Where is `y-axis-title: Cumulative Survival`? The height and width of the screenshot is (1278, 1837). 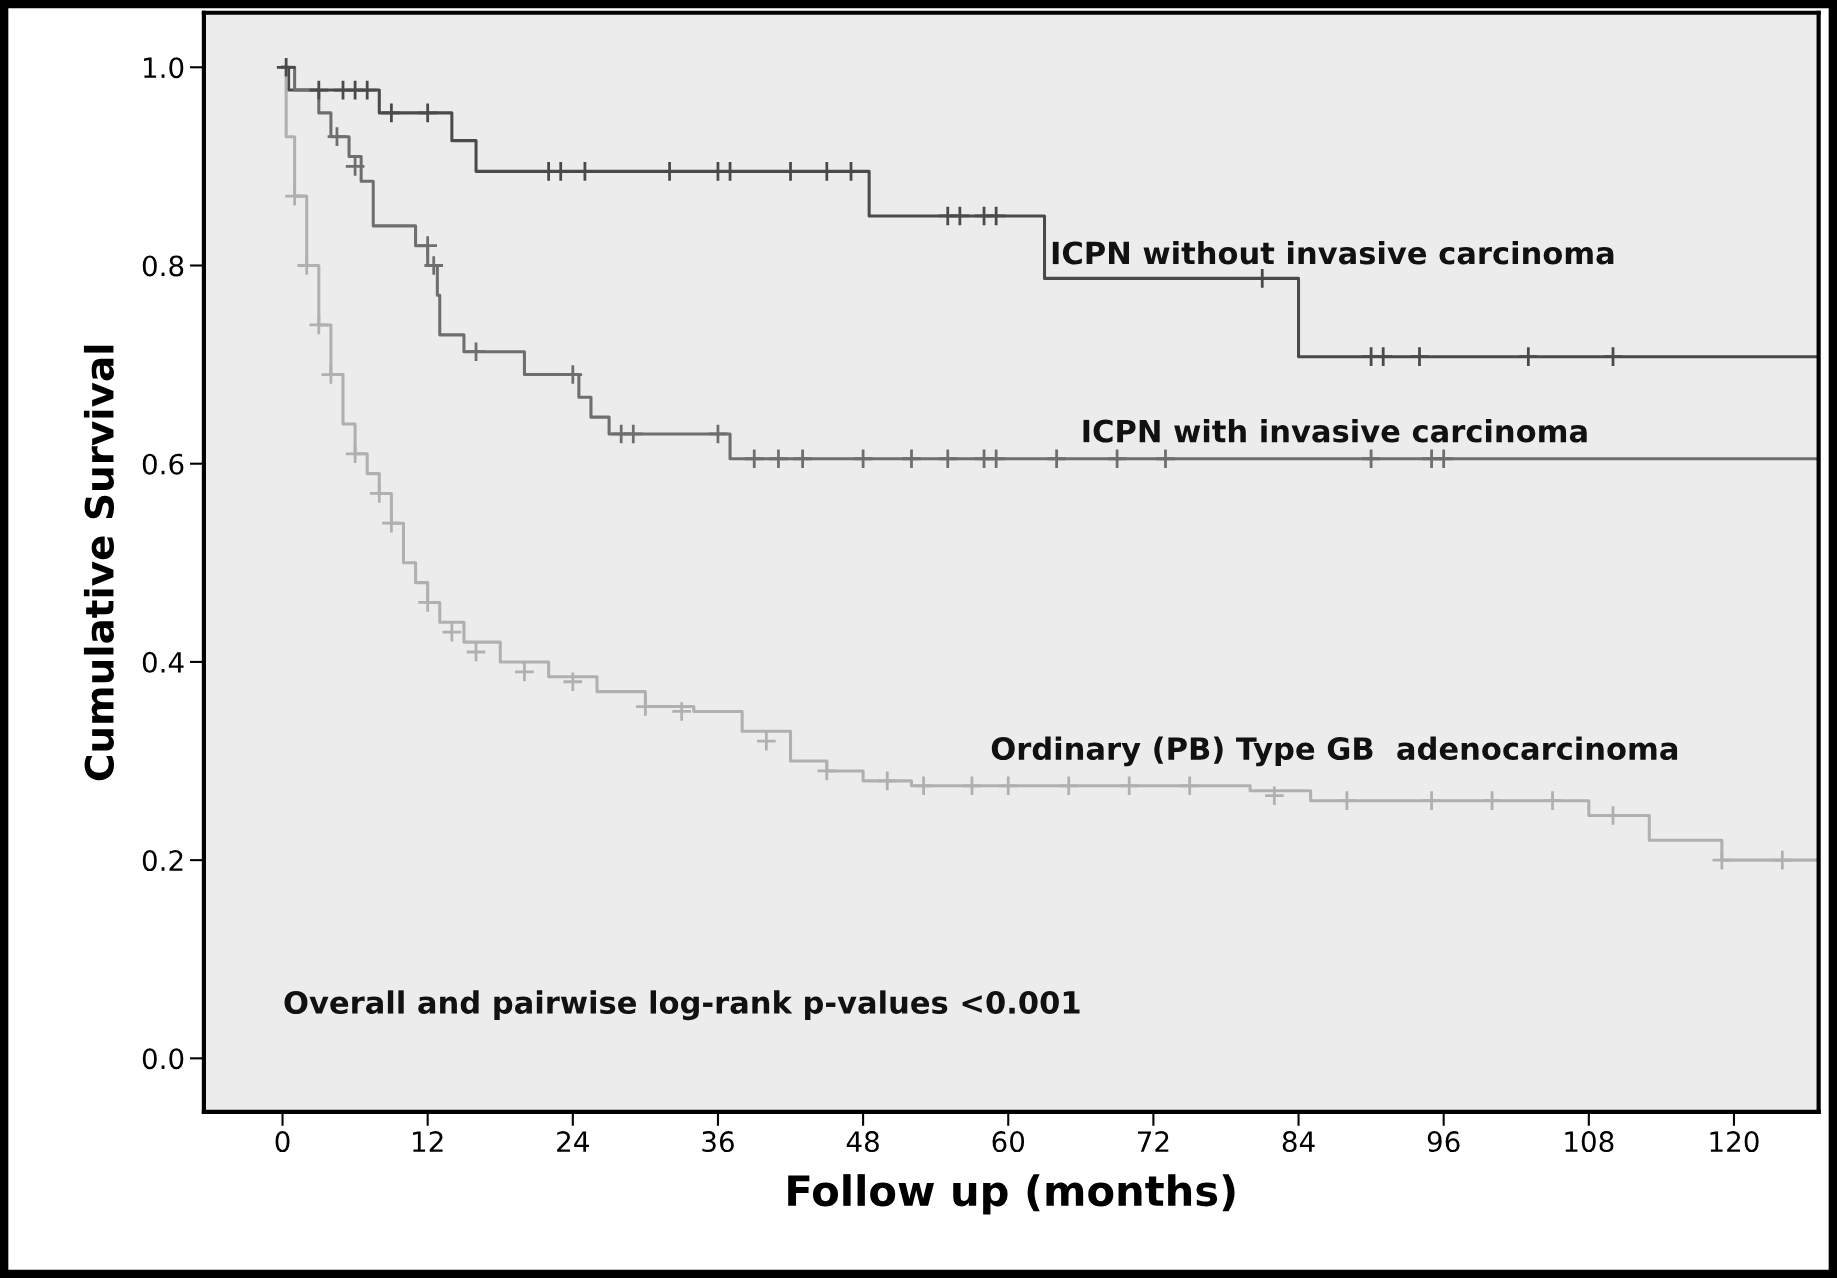
y-axis-title: Cumulative Survival is located at coordinates (98, 563).